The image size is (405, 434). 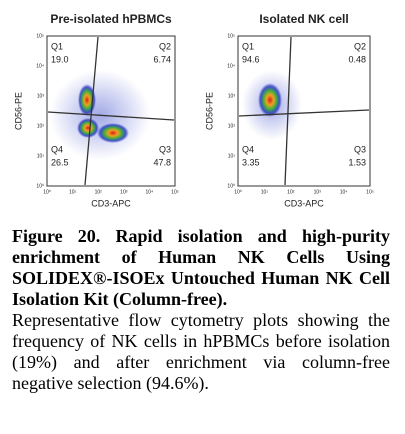 What do you see at coordinates (111, 19) in the screenshot?
I see `panel-title: Pre-isolated hPBMCs` at bounding box center [111, 19].